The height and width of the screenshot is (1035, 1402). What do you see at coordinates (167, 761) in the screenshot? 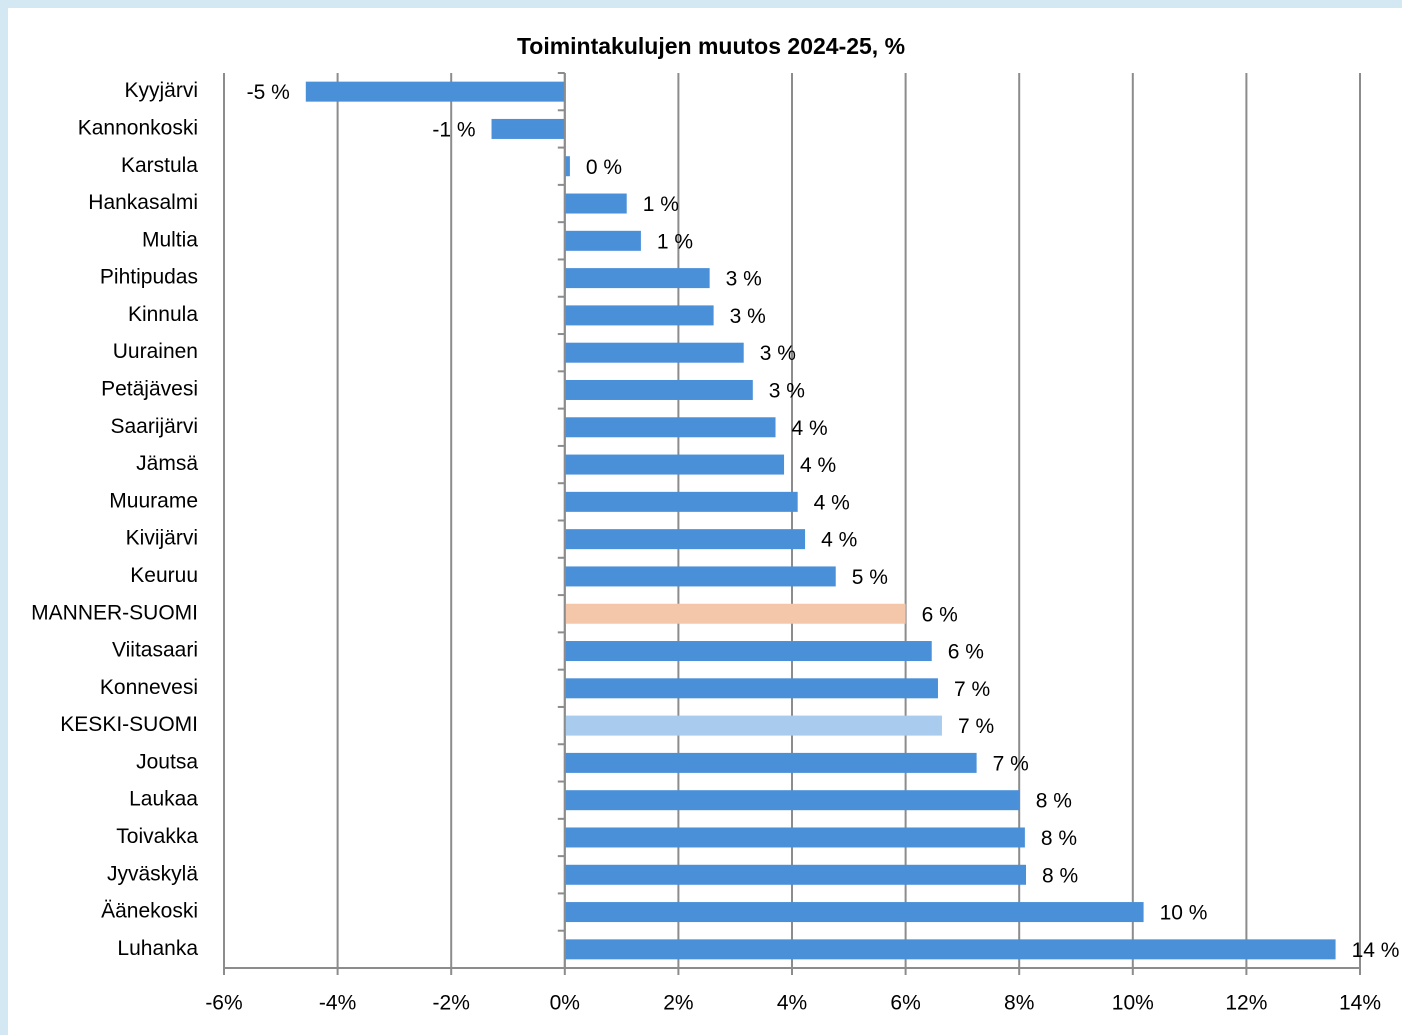
I see `y-tick-label: Joutsa` at bounding box center [167, 761].